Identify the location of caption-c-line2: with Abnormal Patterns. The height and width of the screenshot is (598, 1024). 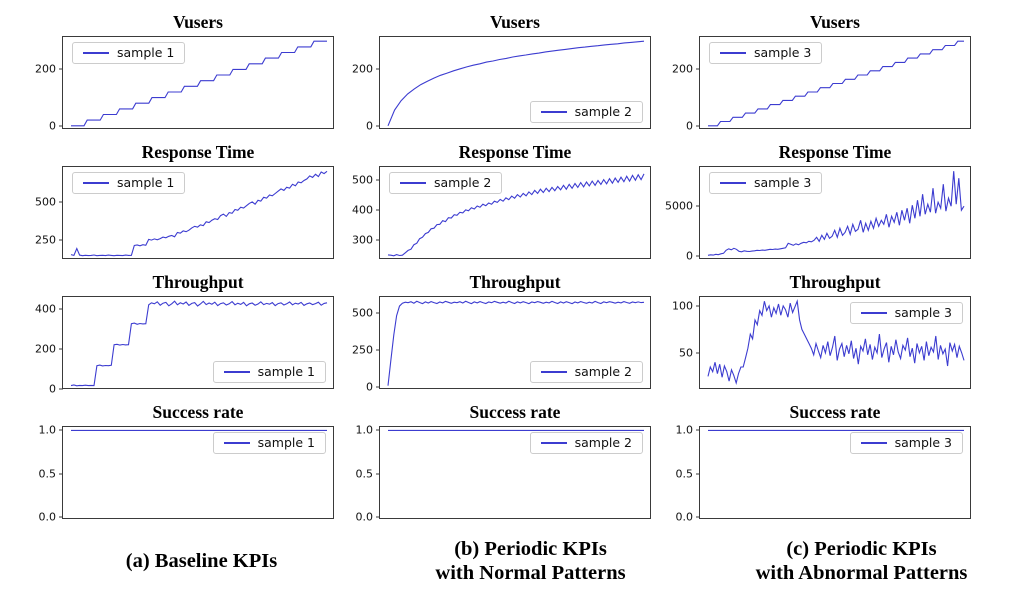
(861, 573).